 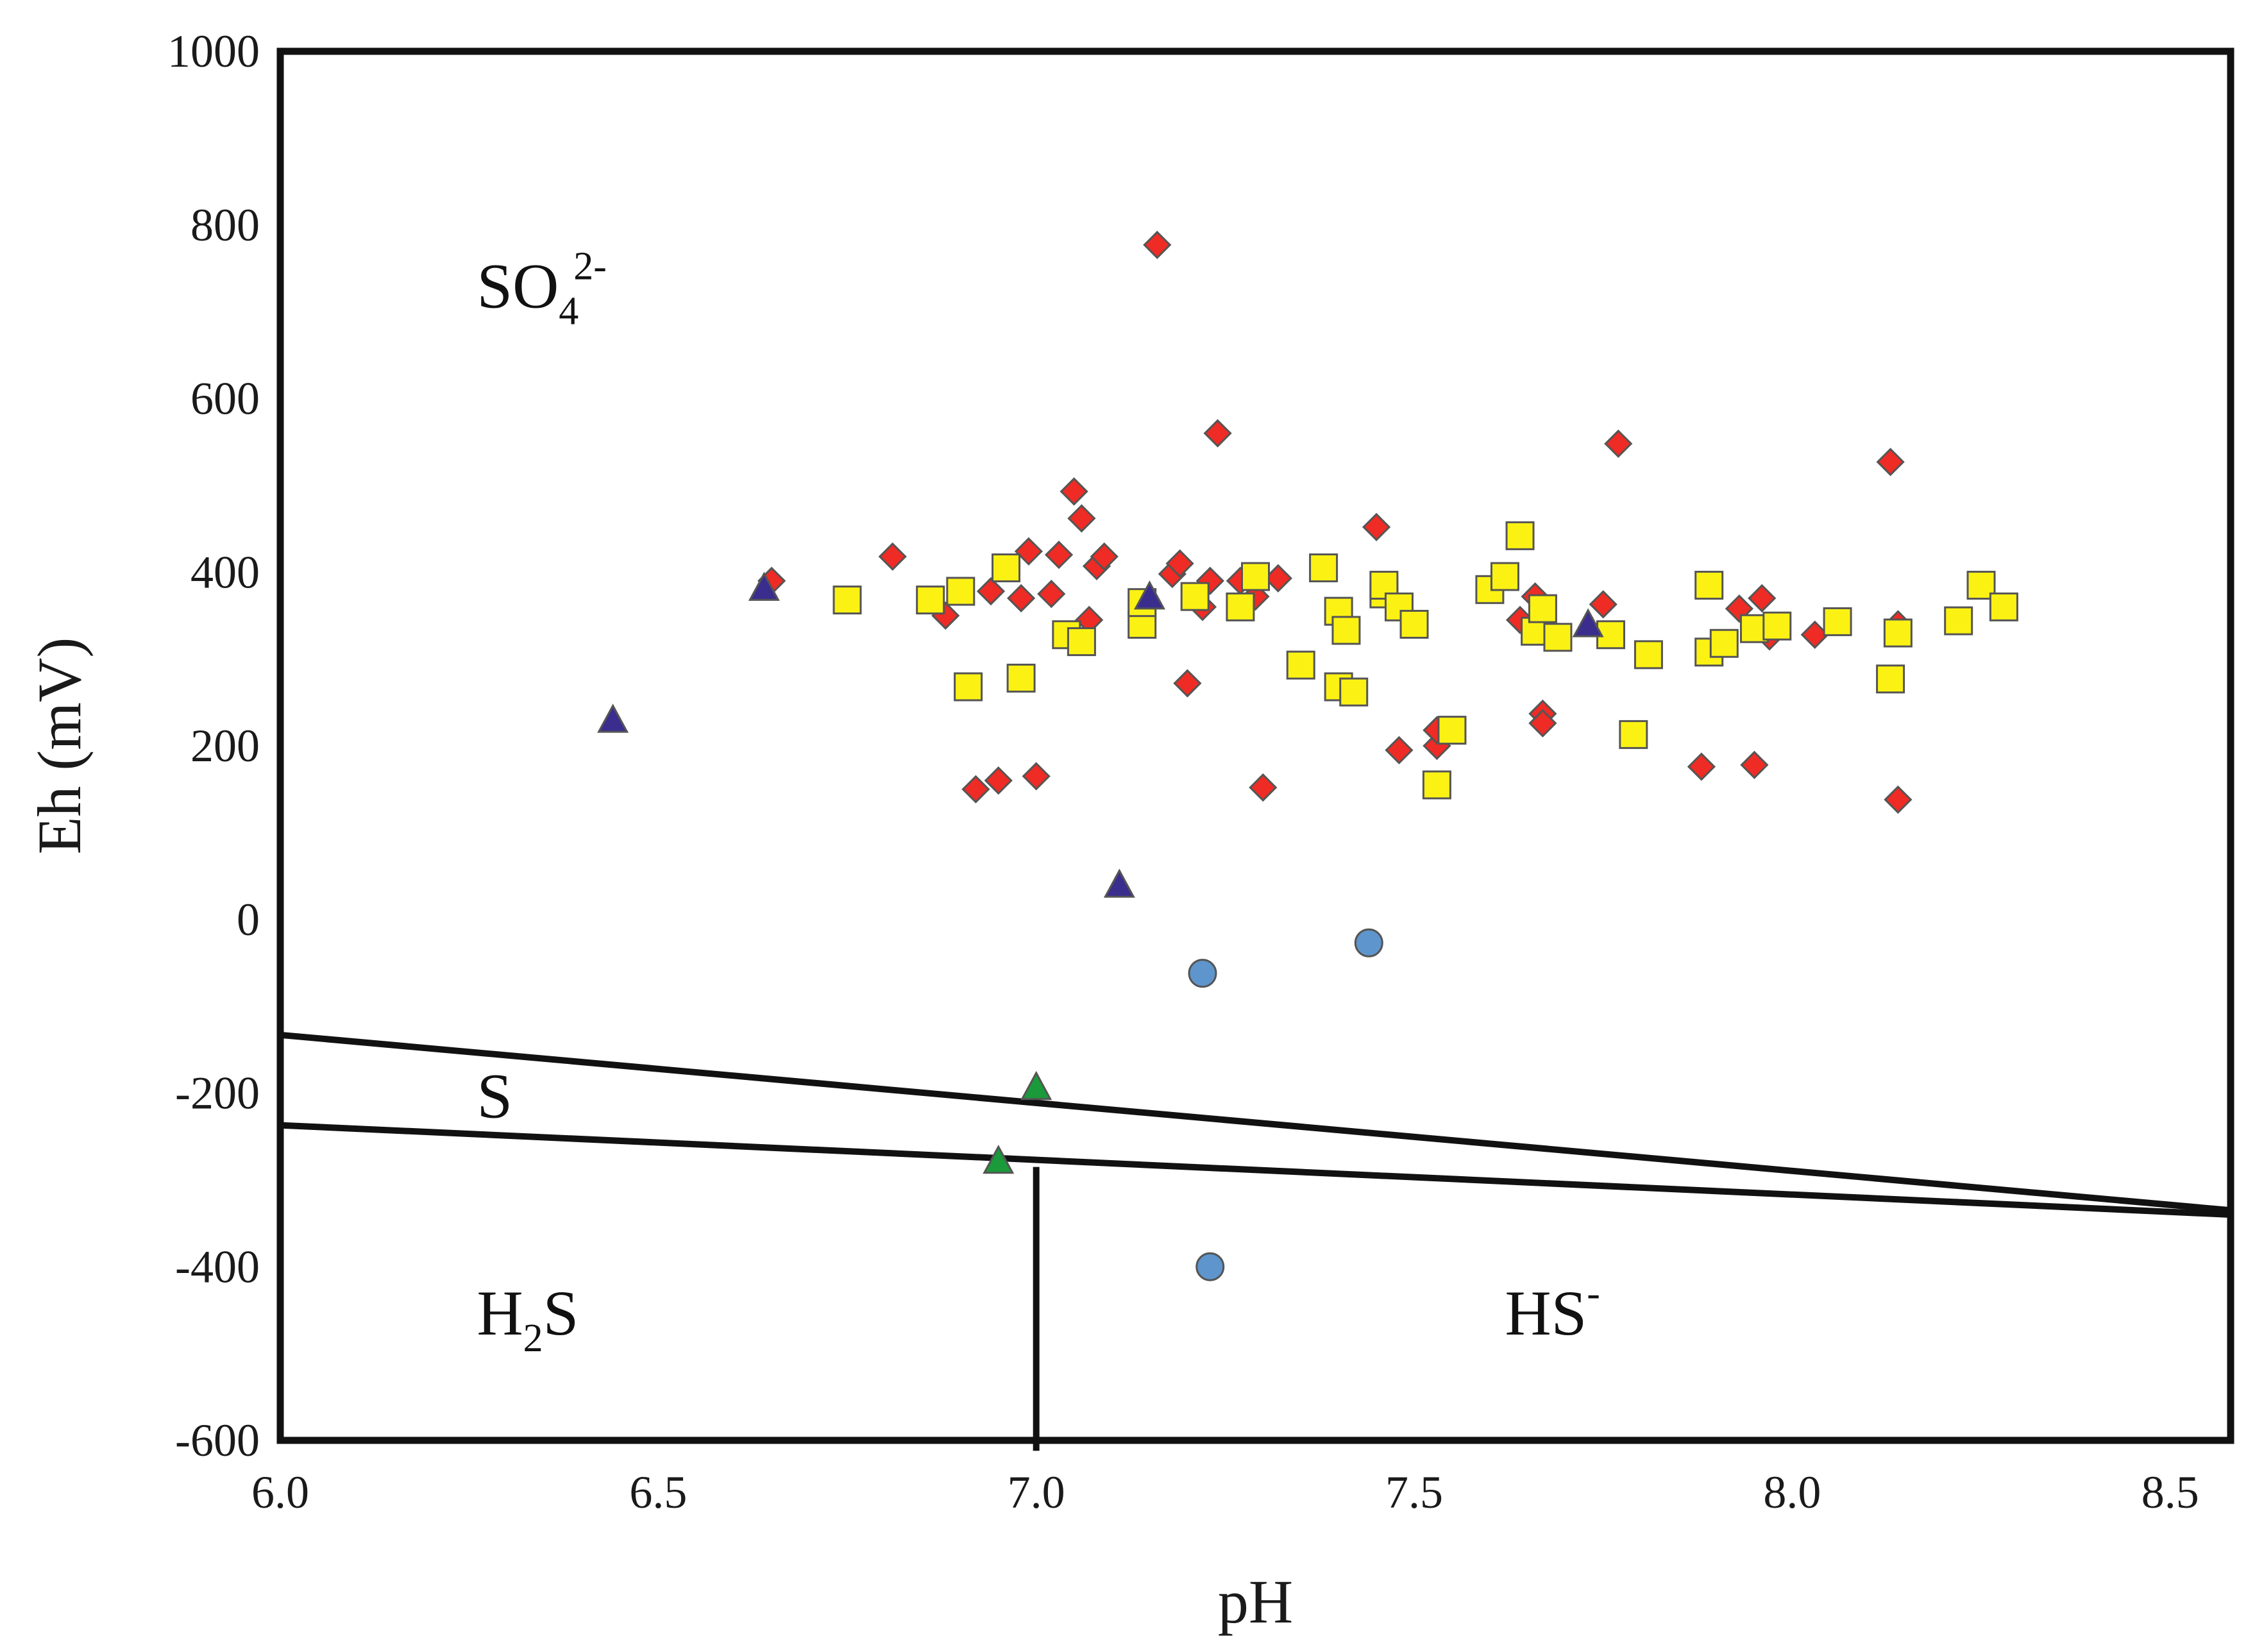 I want to click on y-tick-label: 800, so click(x=225, y=225).